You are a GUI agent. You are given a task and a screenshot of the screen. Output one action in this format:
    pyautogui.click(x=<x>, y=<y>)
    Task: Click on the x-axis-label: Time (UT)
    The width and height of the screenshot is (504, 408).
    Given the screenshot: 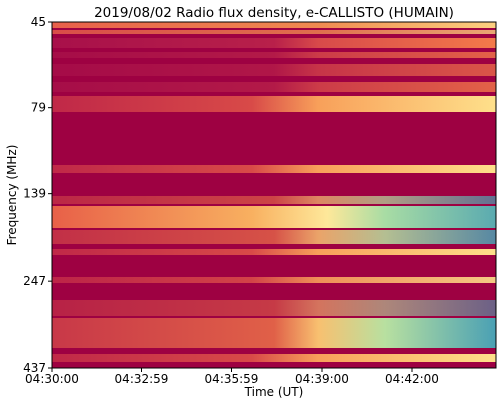 What is the action you would take?
    pyautogui.click(x=274, y=392)
    